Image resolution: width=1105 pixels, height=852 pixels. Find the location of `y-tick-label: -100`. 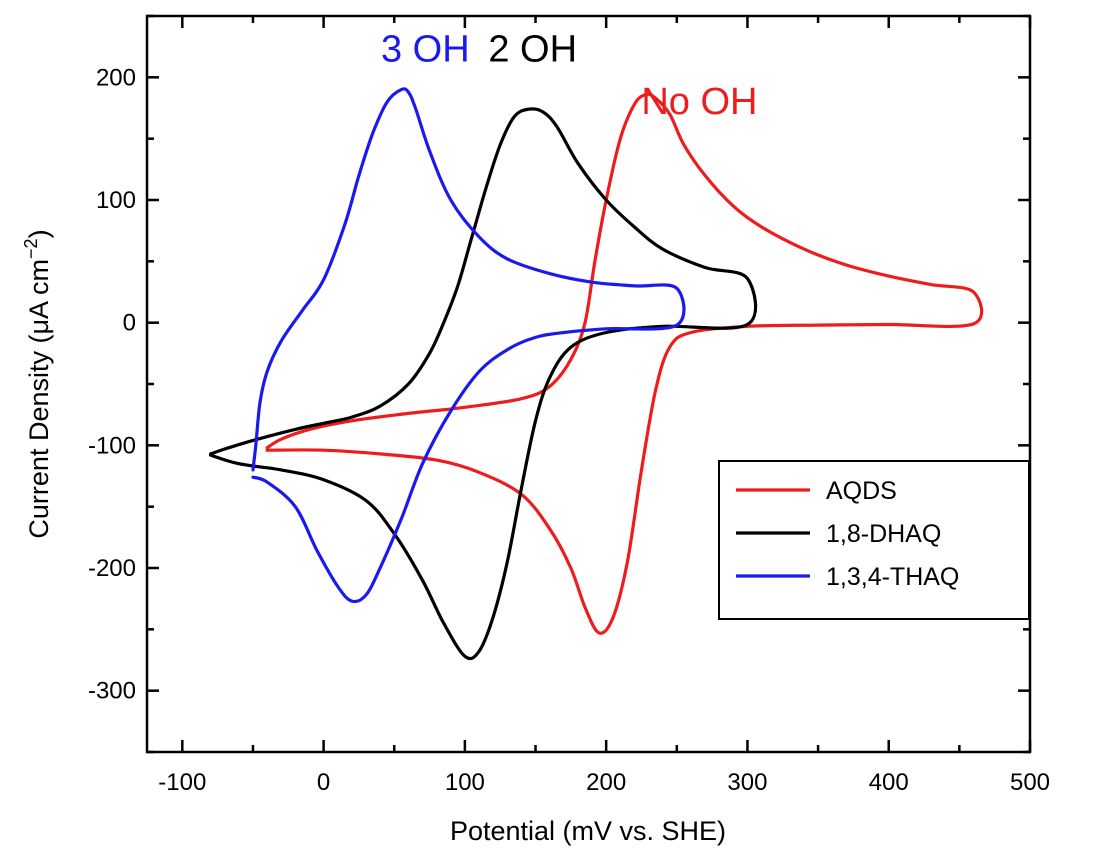

y-tick-label: -100 is located at coordinates (112, 445).